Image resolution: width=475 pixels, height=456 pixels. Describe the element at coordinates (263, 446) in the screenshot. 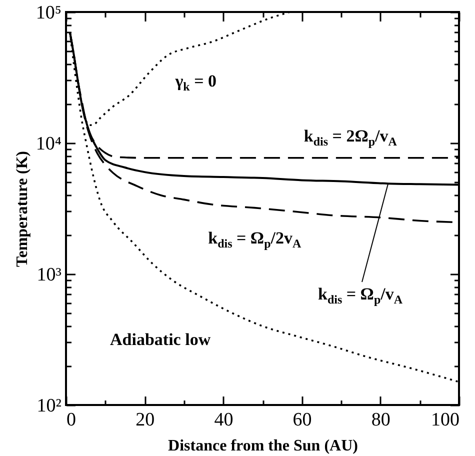

I see `x-axis-title: Distance from the Sun (AU)` at that location.